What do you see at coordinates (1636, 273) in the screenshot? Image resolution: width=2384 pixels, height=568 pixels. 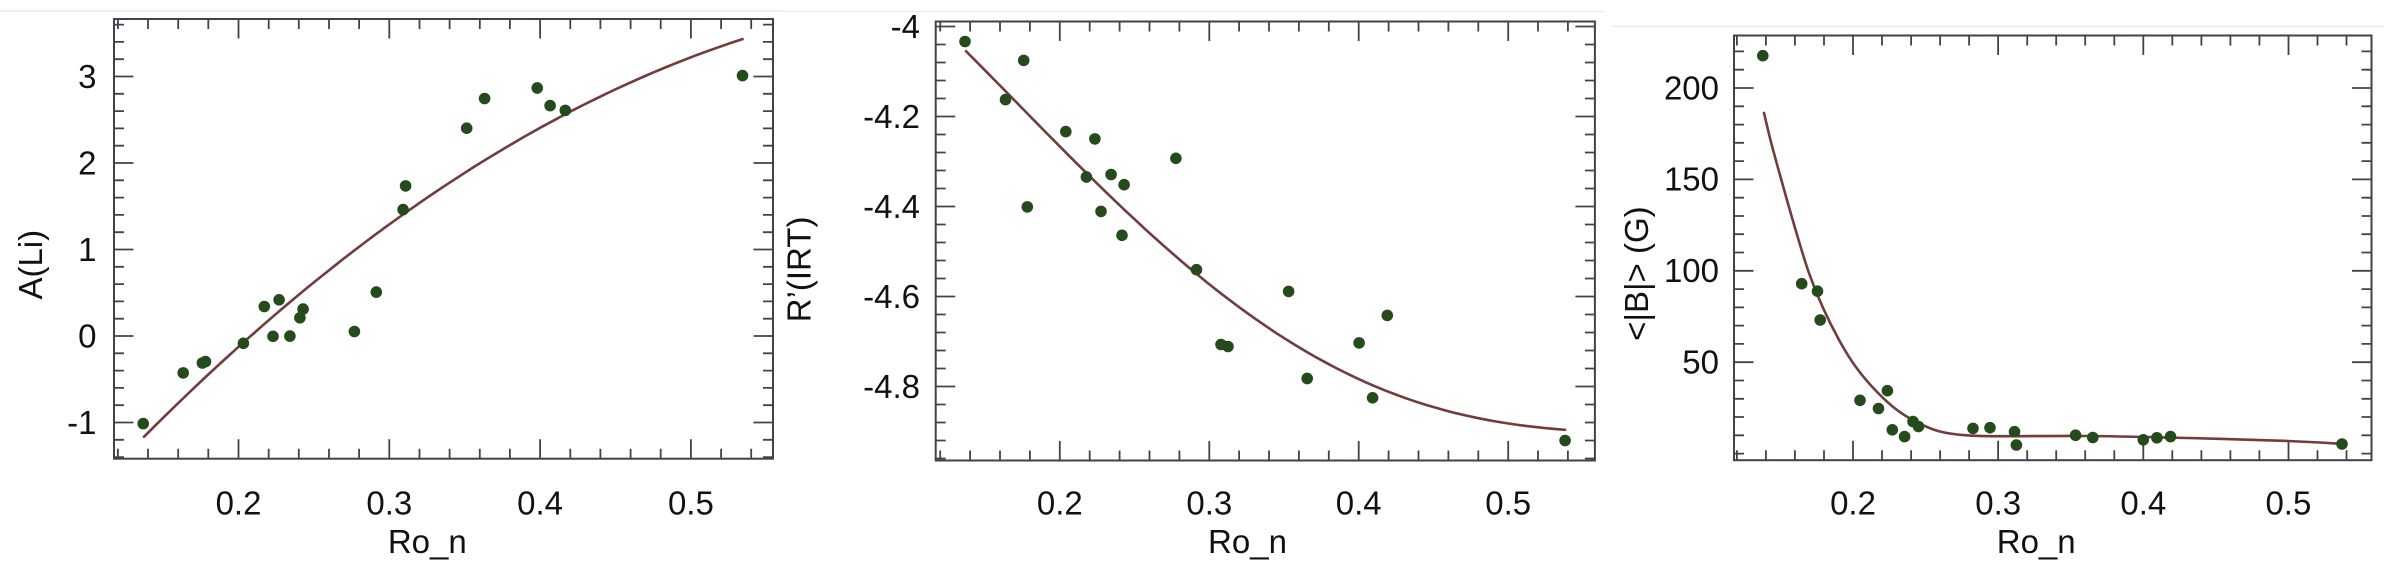 I see `svg-text: <|B|> (G)` at bounding box center [1636, 273].